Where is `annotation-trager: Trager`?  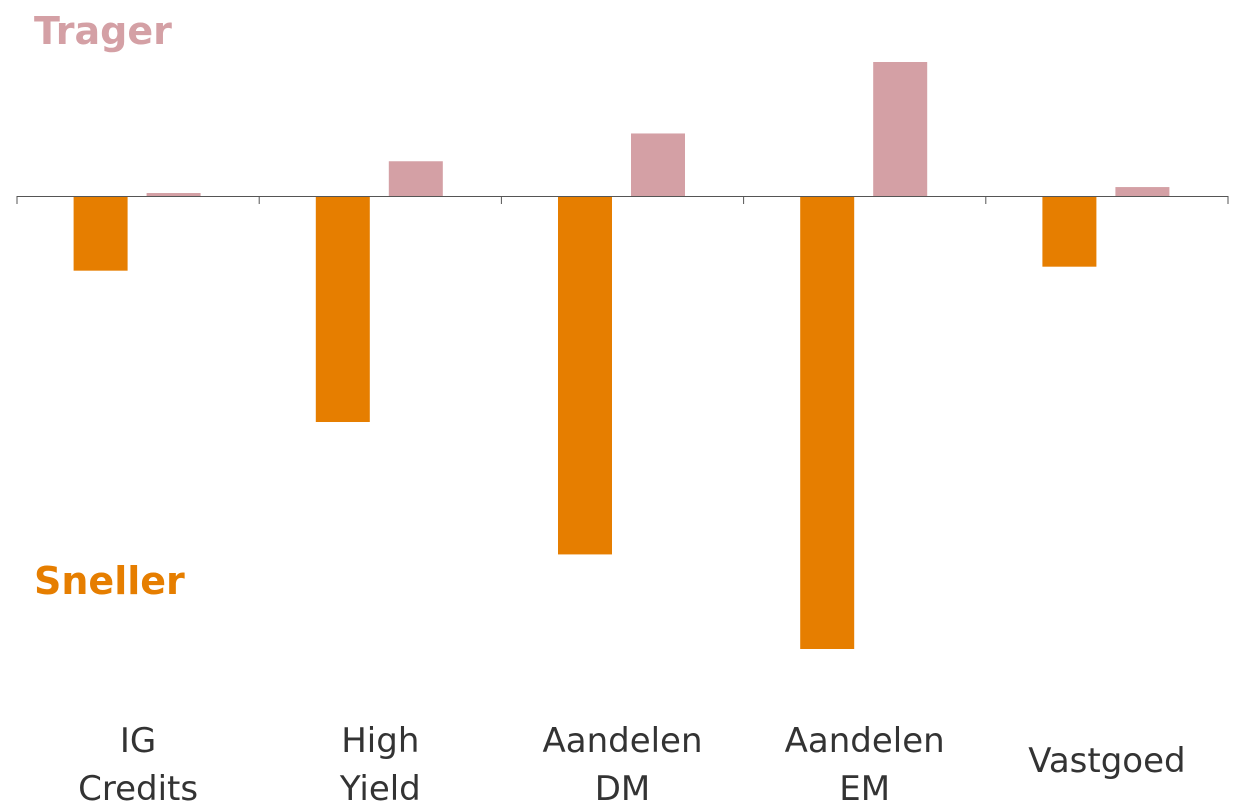
annotation-trager: Trager is located at coordinates (103, 31).